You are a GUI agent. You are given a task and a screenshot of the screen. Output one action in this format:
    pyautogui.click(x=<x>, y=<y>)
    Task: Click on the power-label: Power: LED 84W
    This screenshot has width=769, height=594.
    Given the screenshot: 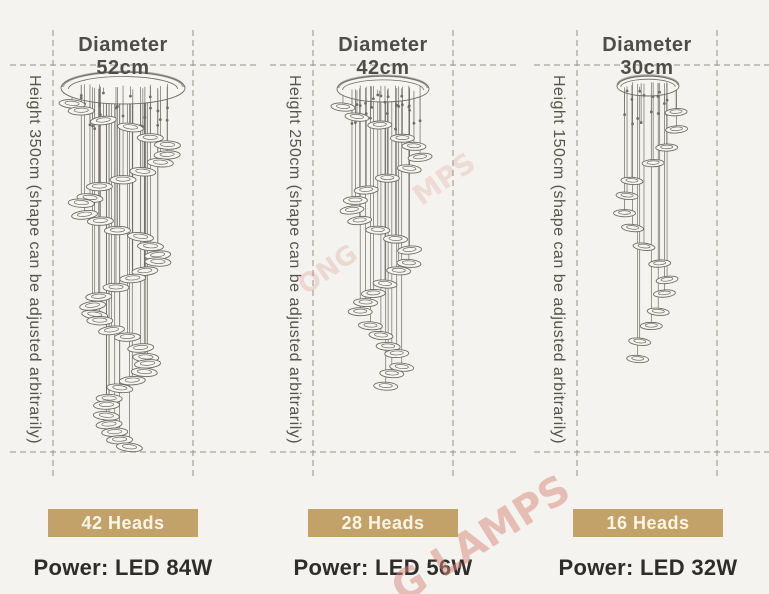 What is the action you would take?
    pyautogui.click(x=123, y=567)
    